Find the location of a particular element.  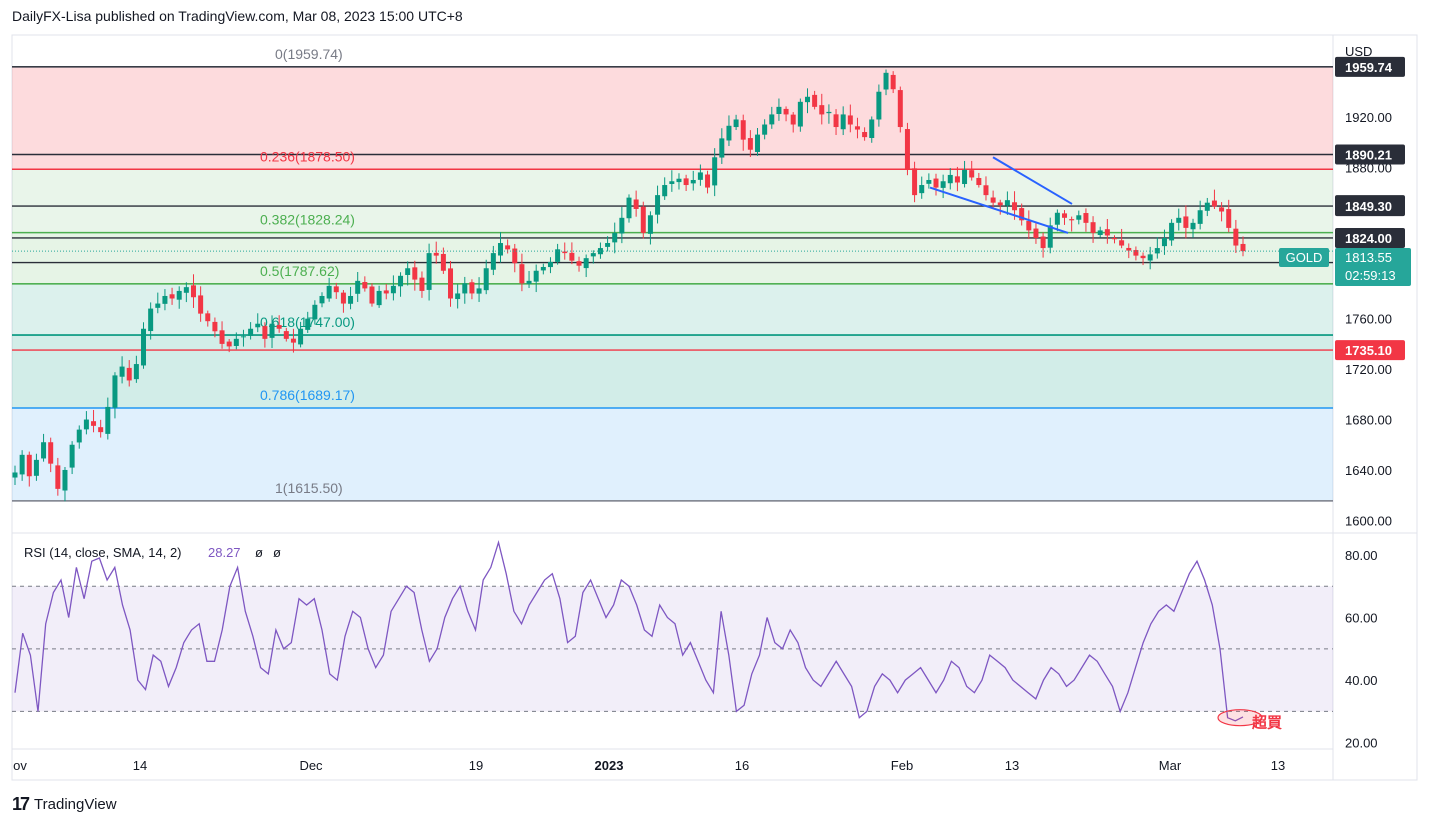

price-tick-label: 1920.00 is located at coordinates (1368, 117).